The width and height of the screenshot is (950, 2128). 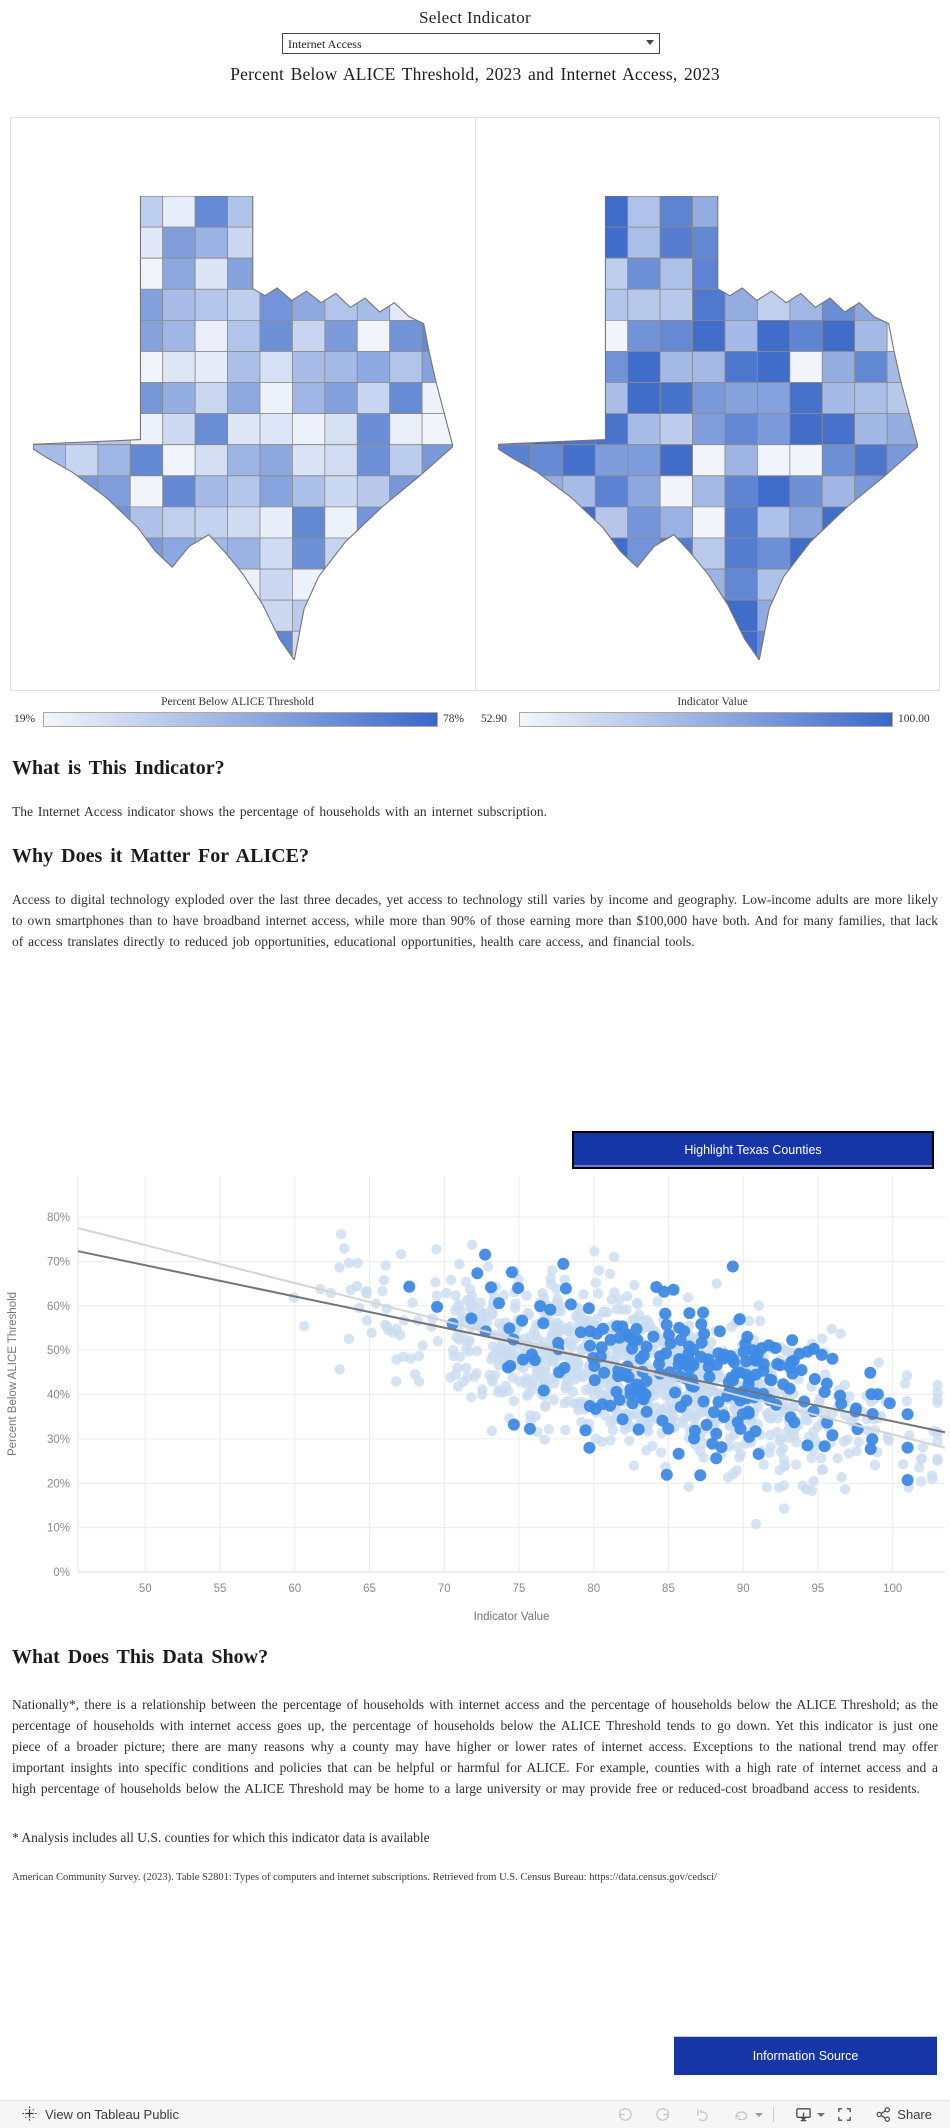 What do you see at coordinates (89, 2114) in the screenshot?
I see `view-on-tableau-public-link: View on Tableau Public` at bounding box center [89, 2114].